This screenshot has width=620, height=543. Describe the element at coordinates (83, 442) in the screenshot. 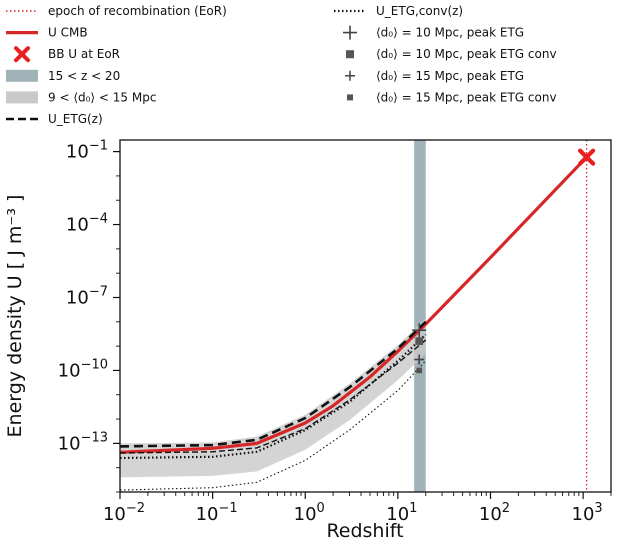

I see `y-tick-label-0: 10⁻¹³` at that location.